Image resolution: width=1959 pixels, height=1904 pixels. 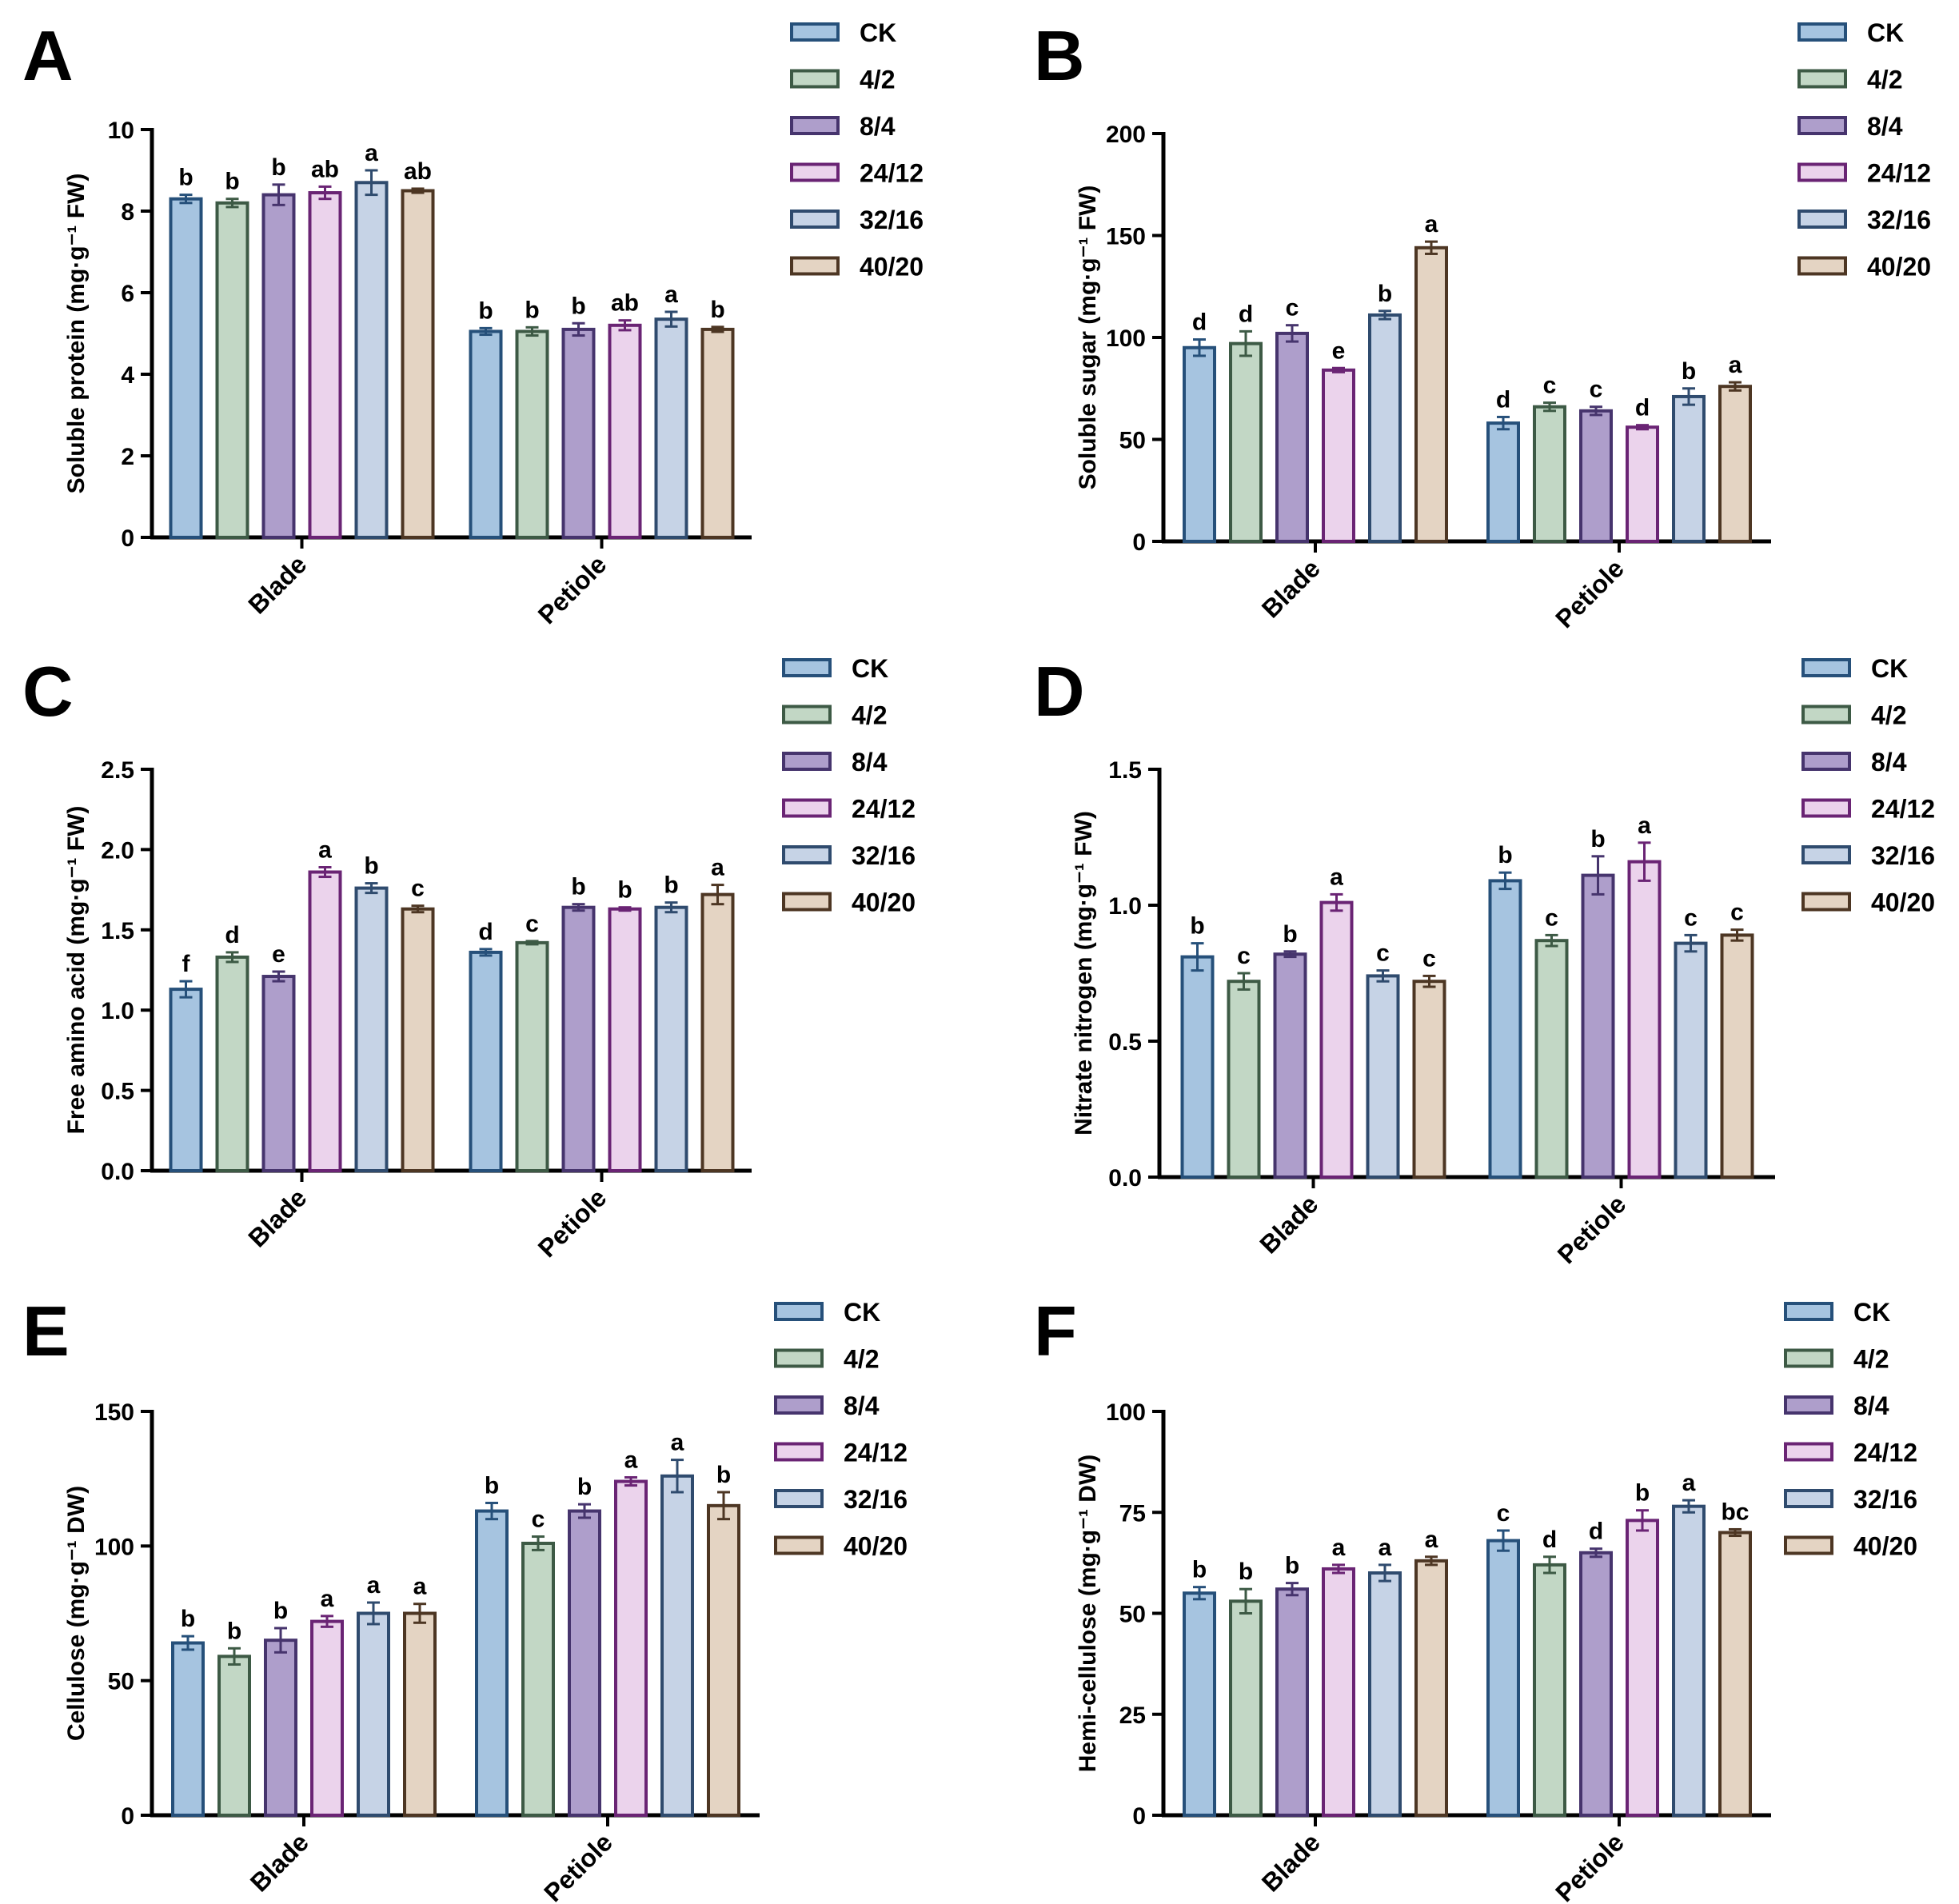 What do you see at coordinates (76, 334) in the screenshot?
I see `y-axis-title: Soluble protein (mg·g⁻¹ FW)` at bounding box center [76, 334].